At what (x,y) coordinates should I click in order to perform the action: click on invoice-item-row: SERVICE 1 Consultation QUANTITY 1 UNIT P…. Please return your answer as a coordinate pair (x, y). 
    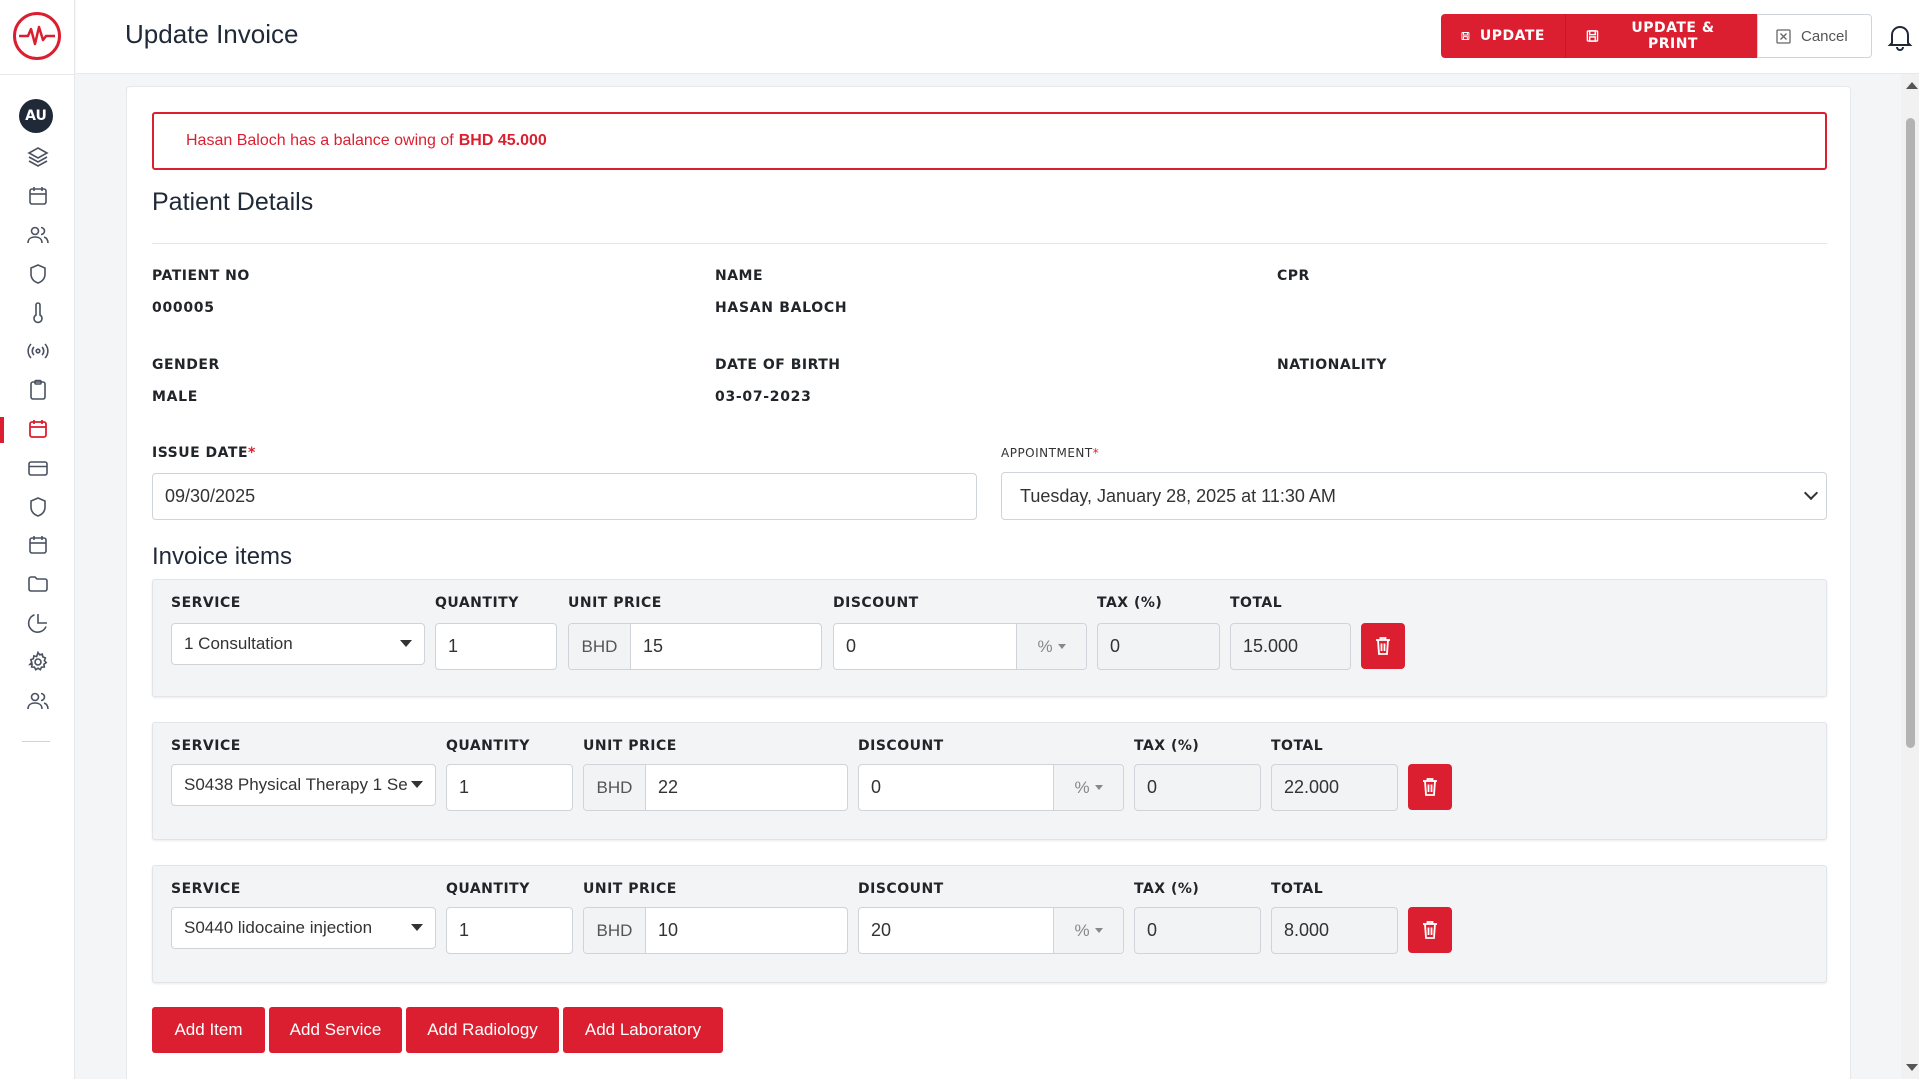
    Looking at the image, I should click on (989, 638).